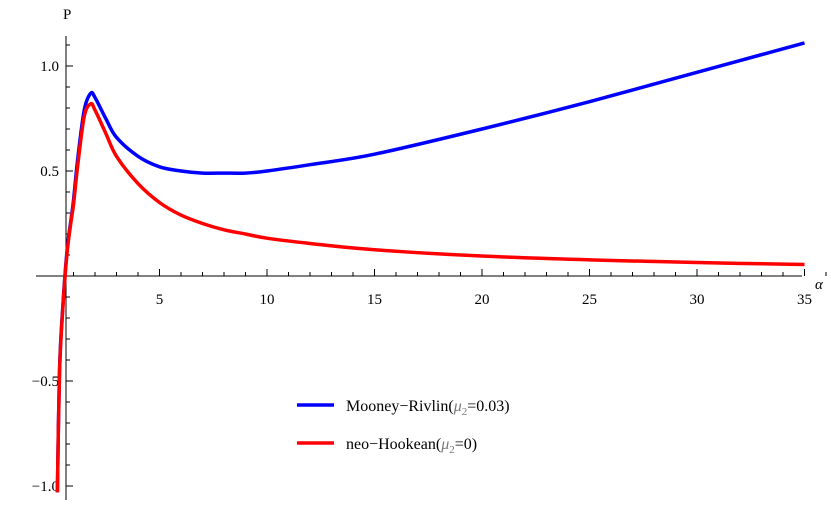  I want to click on legend-name-neo-hookean: neo−Hookean, so click(391, 444).